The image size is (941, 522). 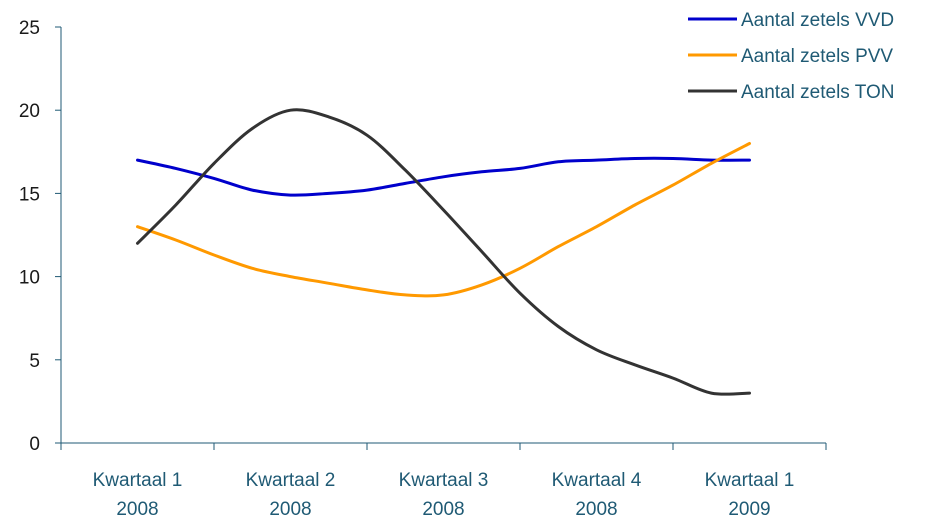 What do you see at coordinates (749, 509) in the screenshot?
I see `x-tick-label-year: 2009` at bounding box center [749, 509].